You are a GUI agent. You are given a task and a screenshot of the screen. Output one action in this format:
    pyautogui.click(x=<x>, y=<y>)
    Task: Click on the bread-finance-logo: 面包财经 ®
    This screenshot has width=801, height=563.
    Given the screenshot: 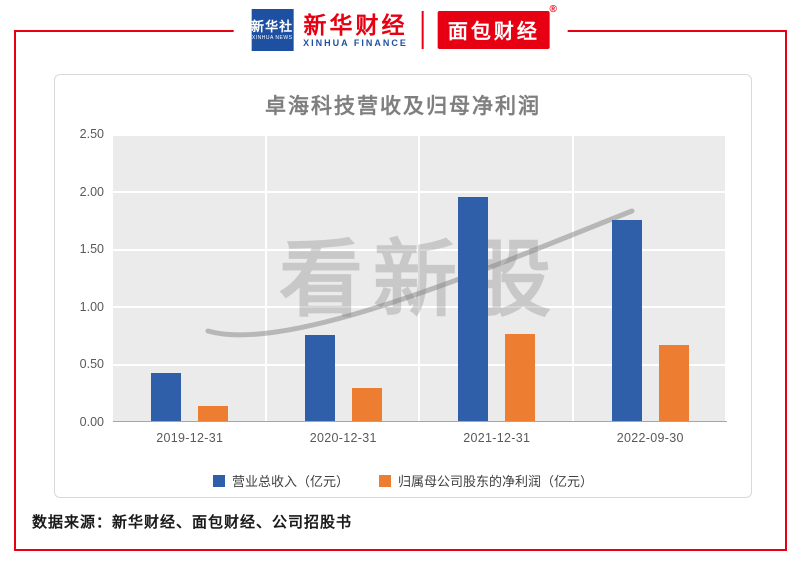 What is the action you would take?
    pyautogui.click(x=497, y=26)
    